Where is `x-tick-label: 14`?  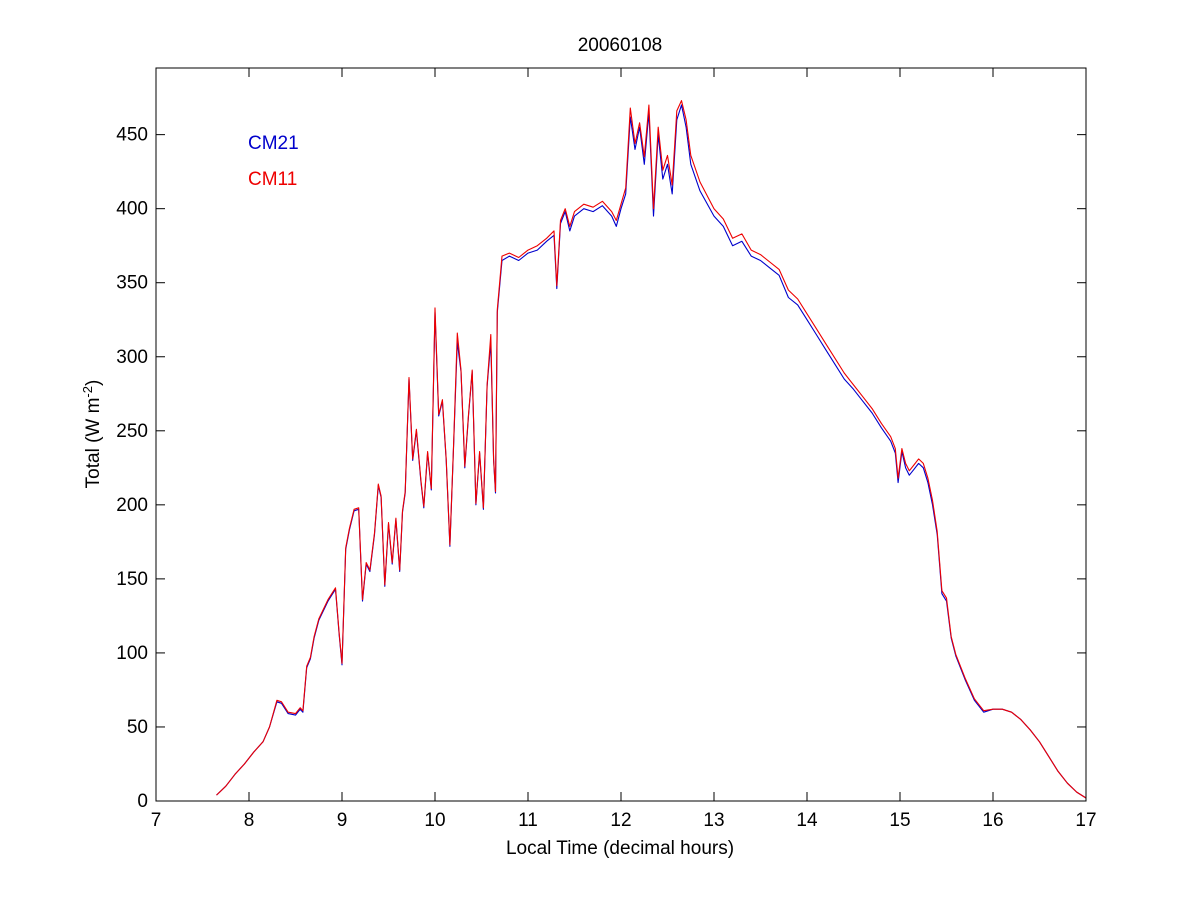 x-tick-label: 14 is located at coordinates (807, 820).